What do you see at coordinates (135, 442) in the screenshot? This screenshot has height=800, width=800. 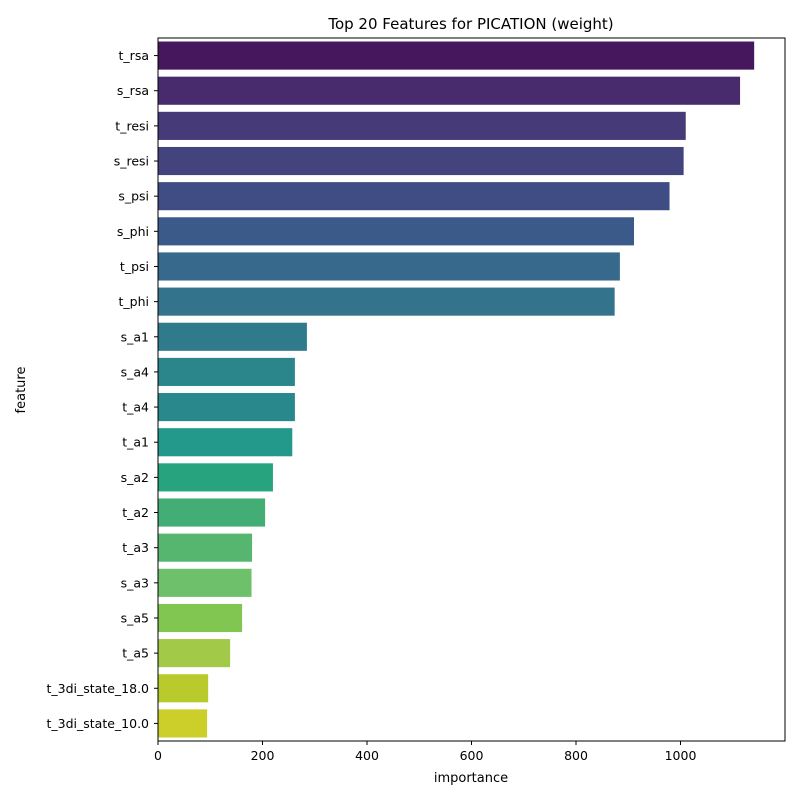 I see `y-tick-label: t_a1` at bounding box center [135, 442].